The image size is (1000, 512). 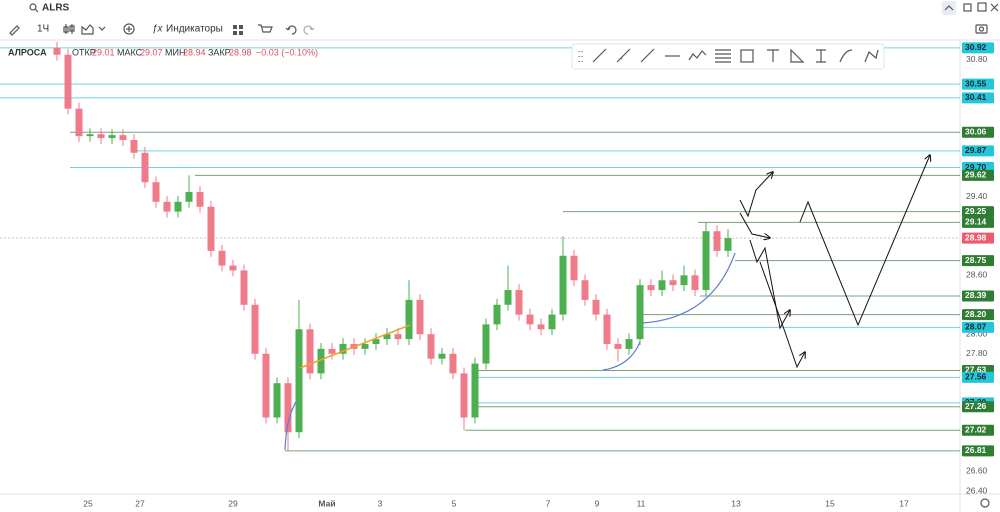 What do you see at coordinates (976, 430) in the screenshot?
I see `price-badge-label: 27.02` at bounding box center [976, 430].